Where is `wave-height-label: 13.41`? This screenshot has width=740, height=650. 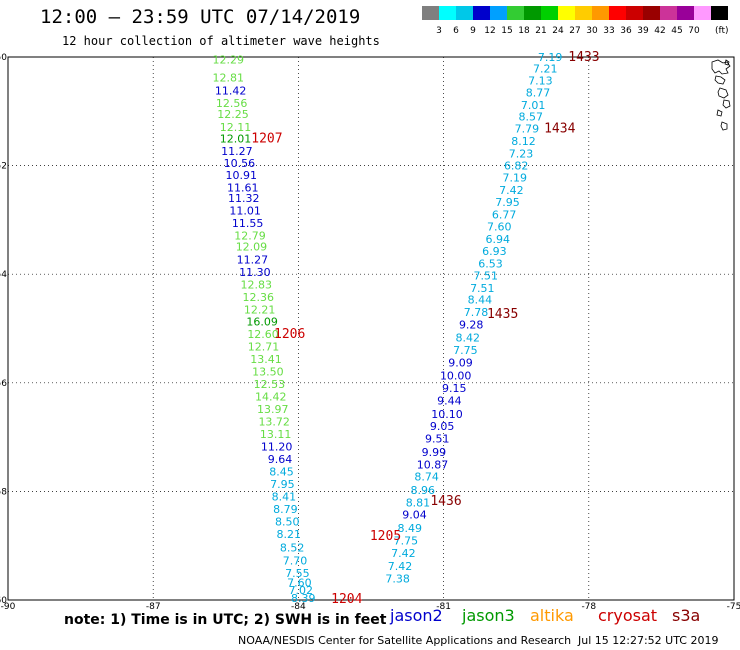
wave-height-label: 13.41 is located at coordinates (266, 359).